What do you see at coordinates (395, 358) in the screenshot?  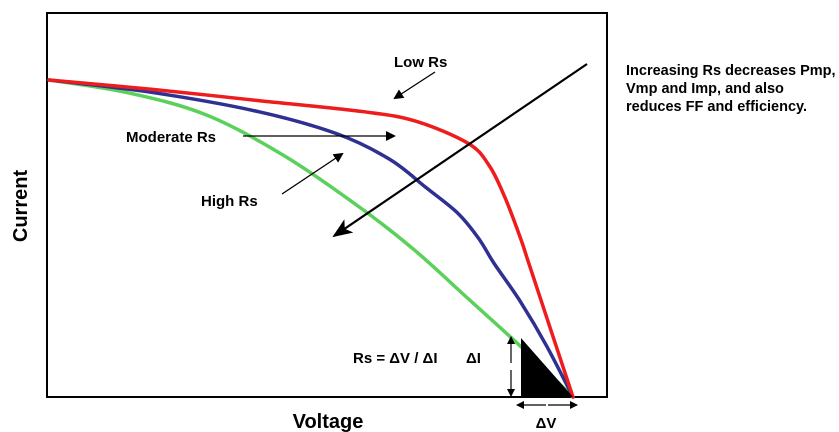 I see `rs-formula-label: Rs = ΔV / ΔI` at bounding box center [395, 358].